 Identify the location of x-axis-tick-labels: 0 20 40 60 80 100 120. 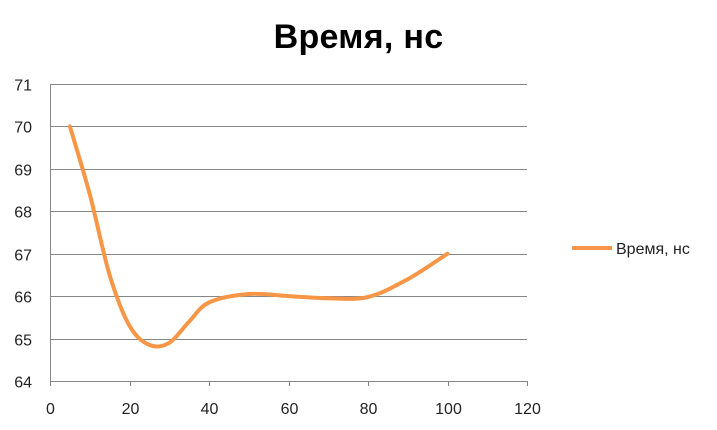
(293, 409).